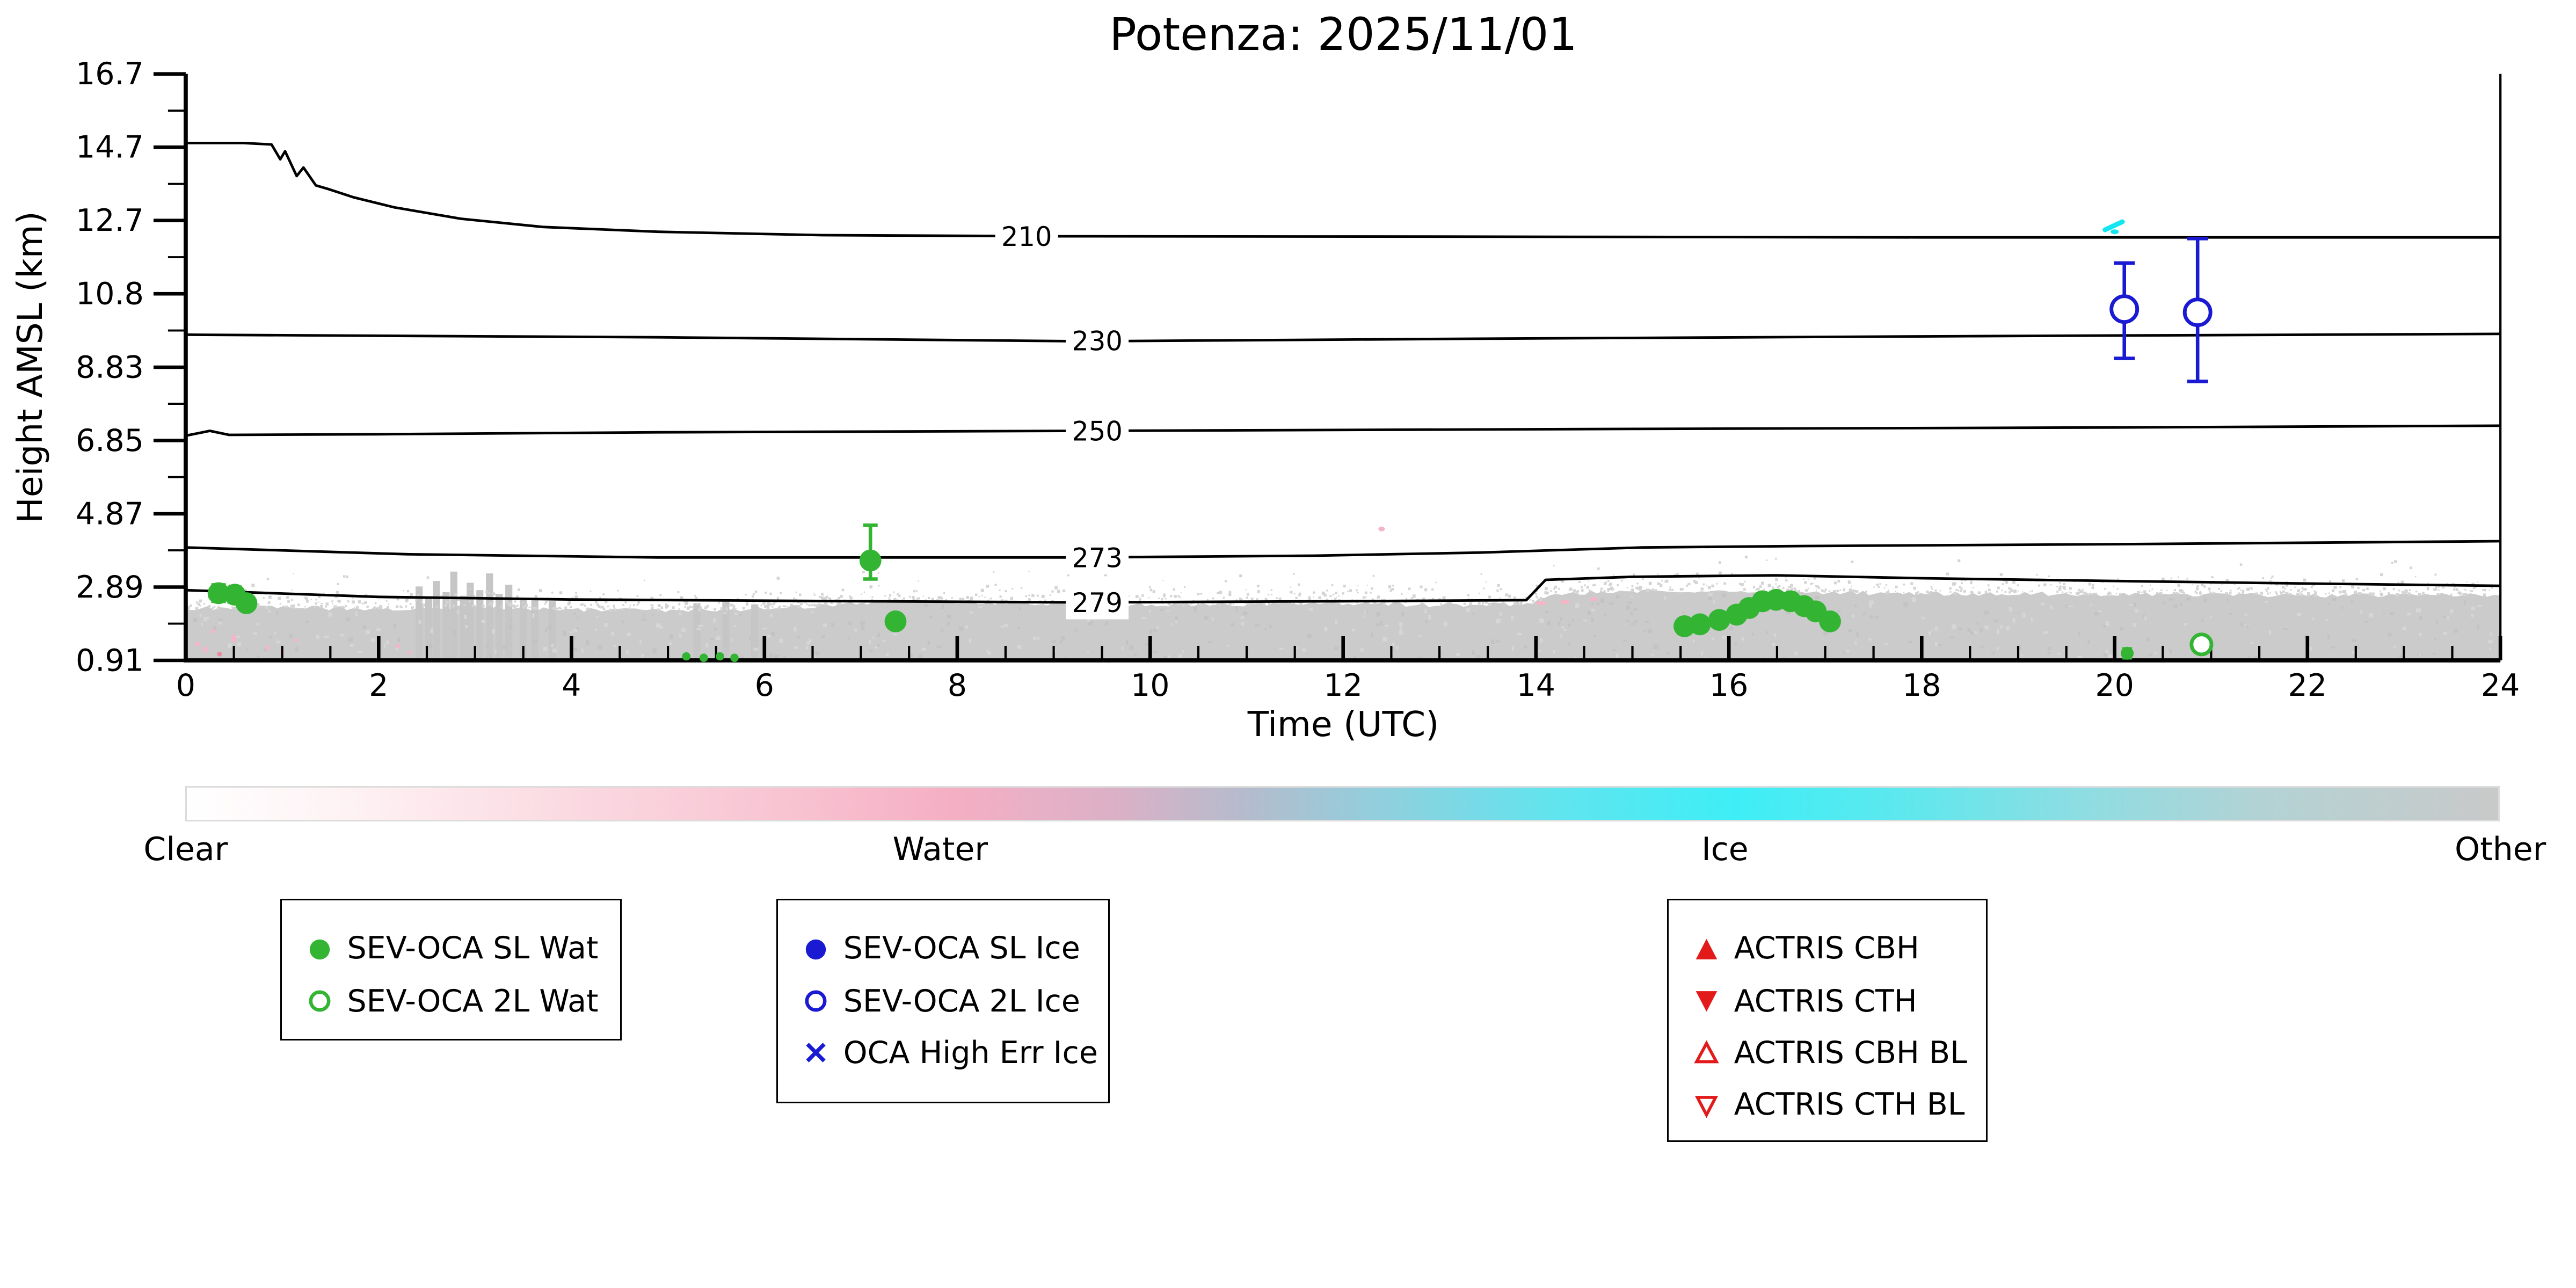 Image resolution: width=2576 pixels, height=1288 pixels. I want to click on x-tick-label: 12, so click(1343, 685).